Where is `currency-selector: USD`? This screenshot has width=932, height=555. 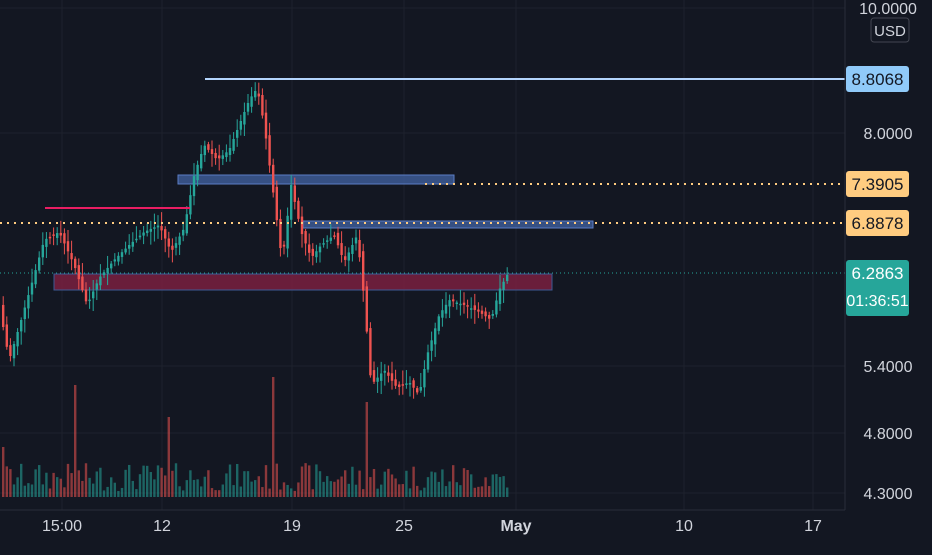
currency-selector: USD is located at coordinates (890, 30).